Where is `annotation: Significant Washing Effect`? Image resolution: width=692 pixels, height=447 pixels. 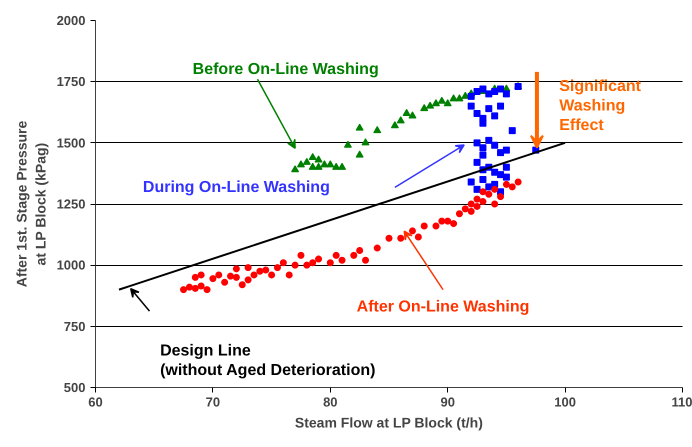 annotation: Significant Washing Effect is located at coordinates (600, 106).